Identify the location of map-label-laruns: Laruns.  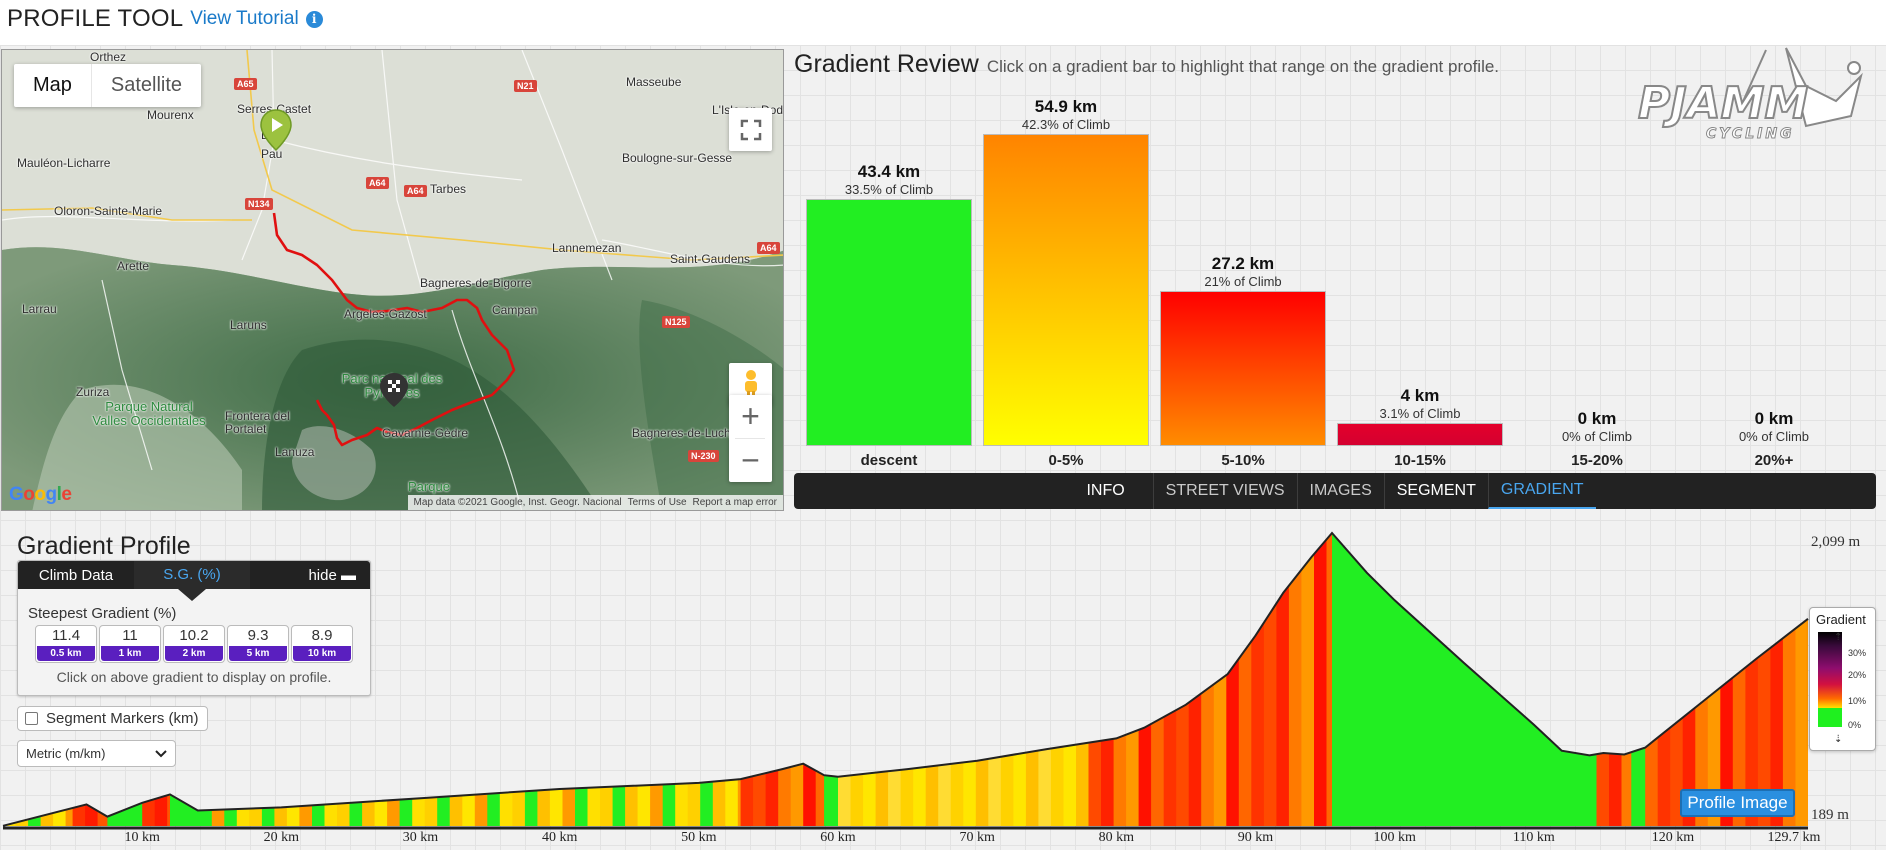
(248, 325).